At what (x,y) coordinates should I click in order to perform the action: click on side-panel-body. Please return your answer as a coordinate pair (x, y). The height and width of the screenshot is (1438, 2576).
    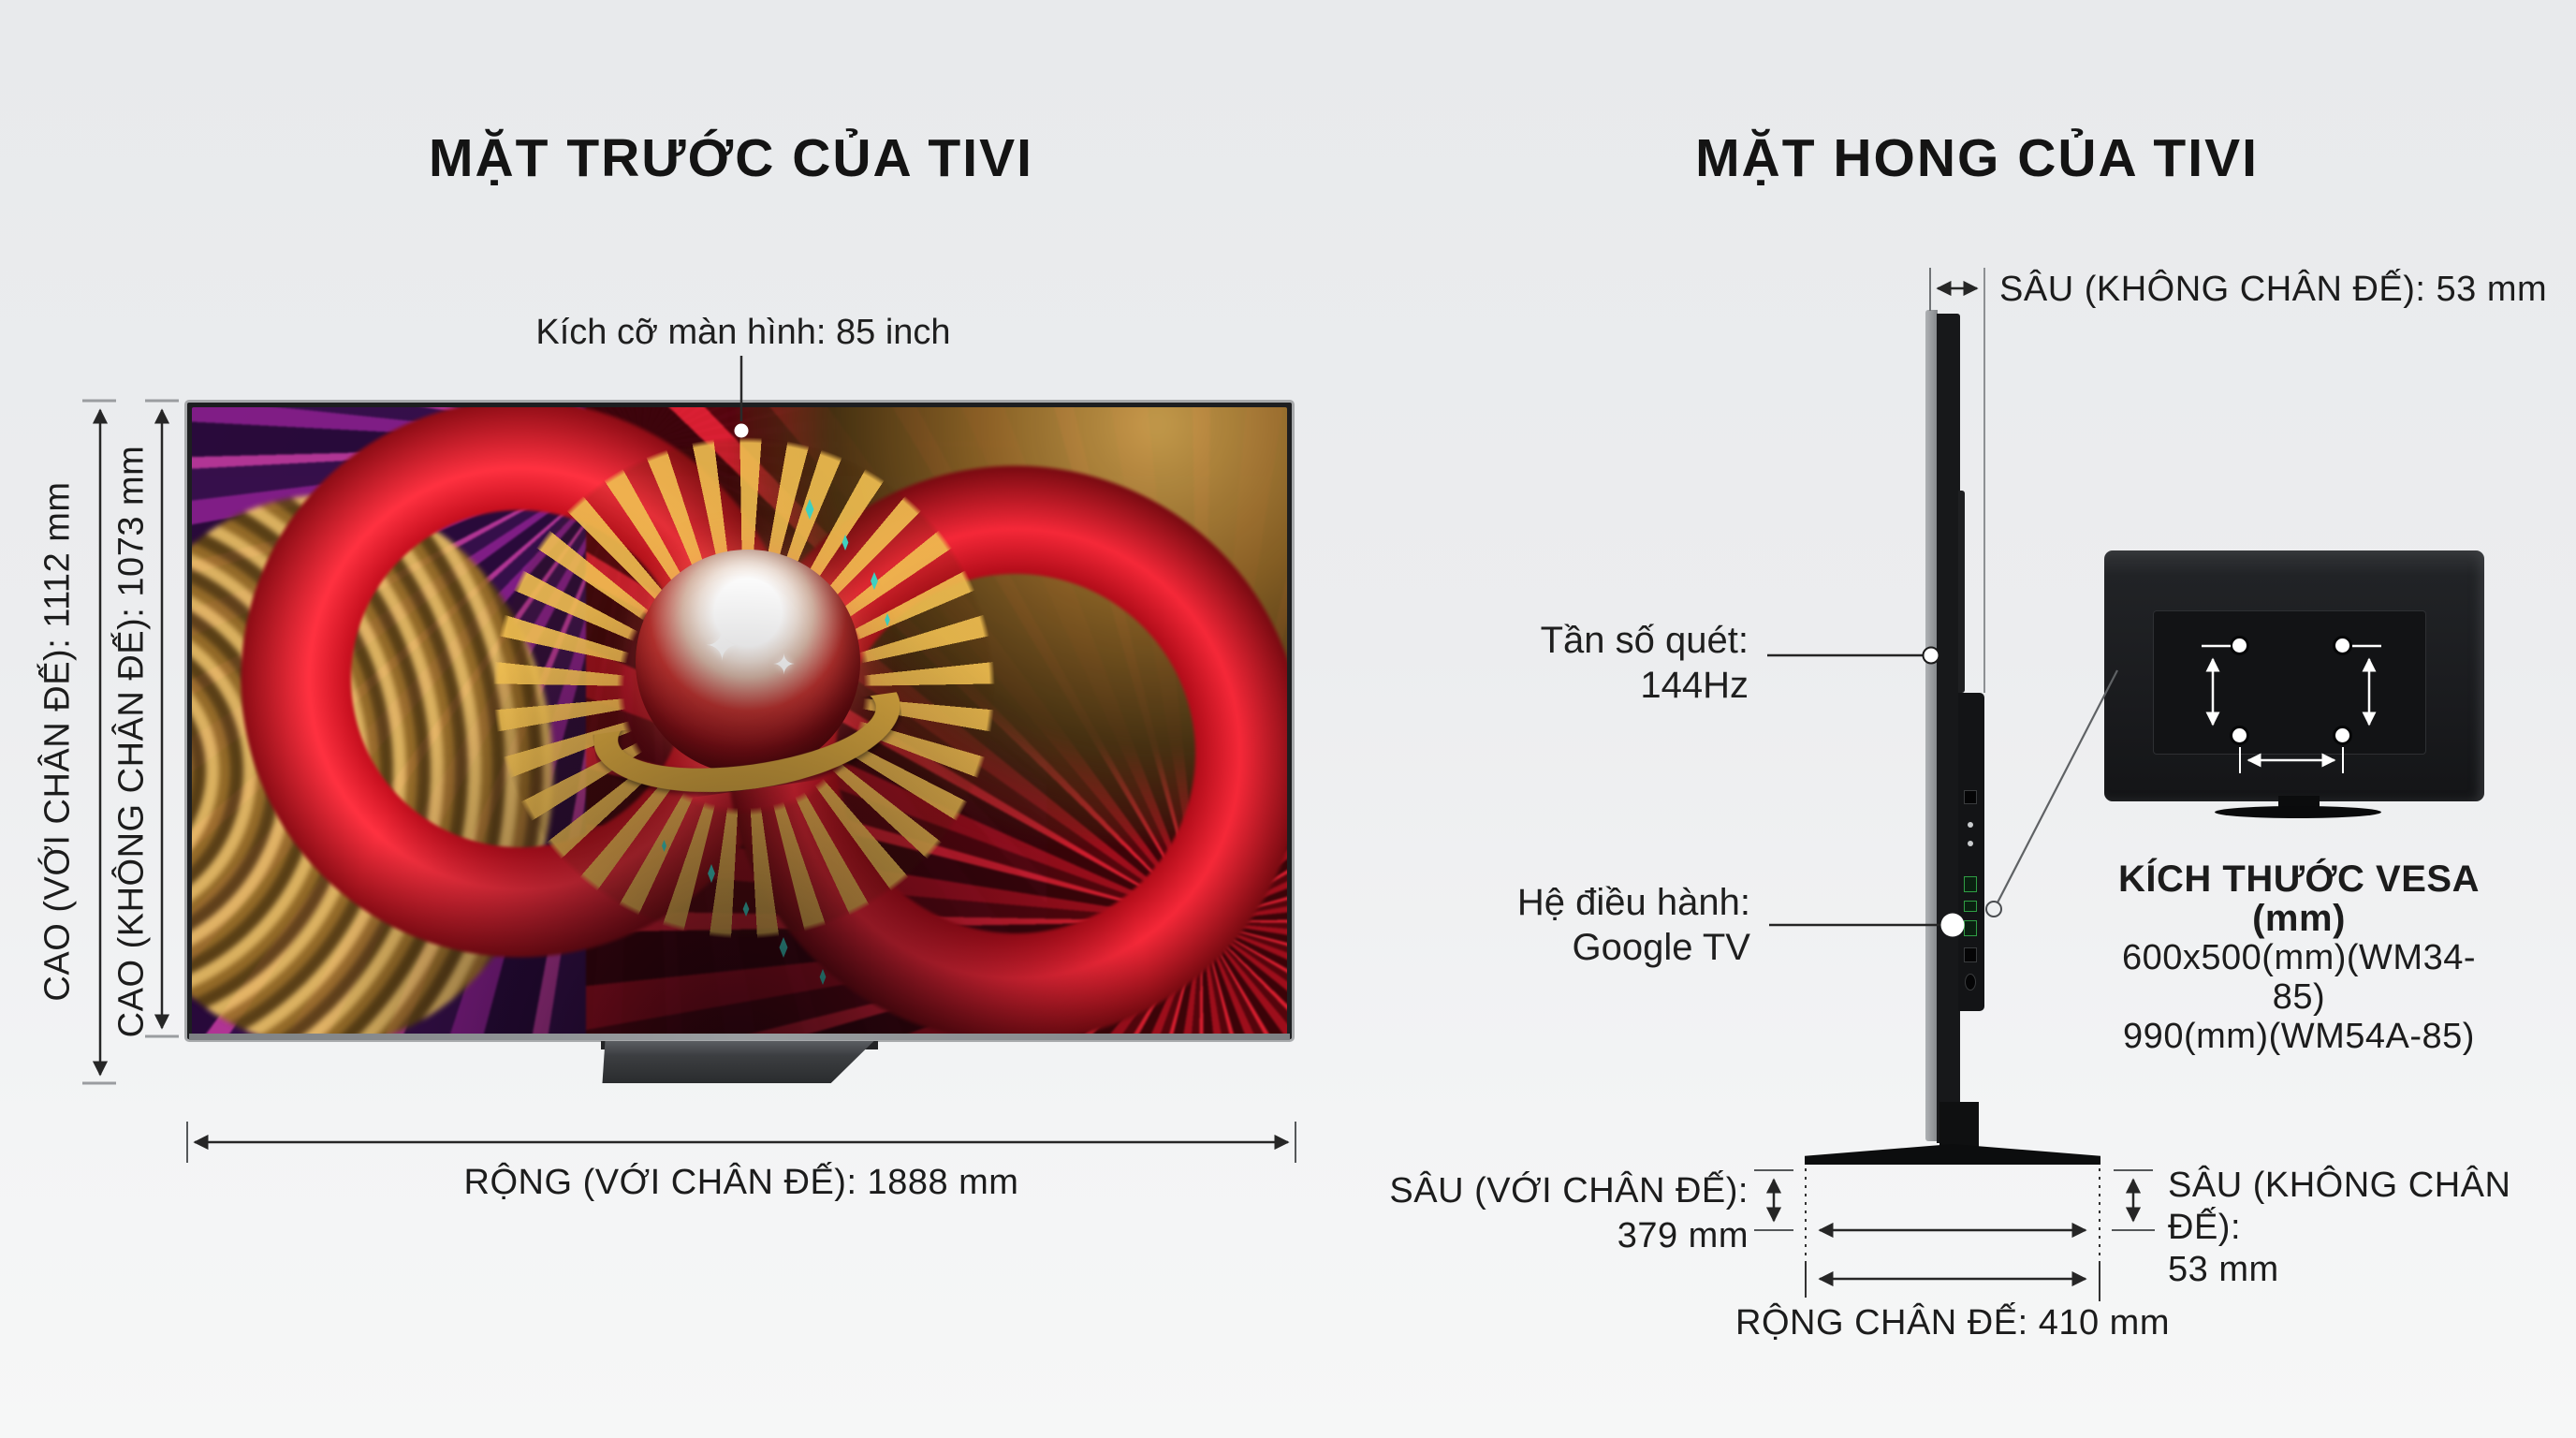
    Looking at the image, I should click on (1949, 728).